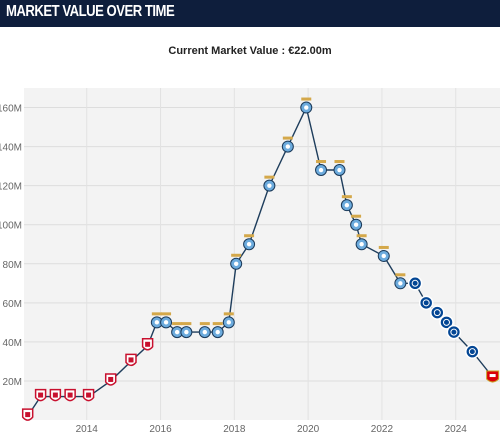 This screenshot has height=440, width=500. Describe the element at coordinates (11, 226) in the screenshot. I see `y-tick-label: 100M` at that location.